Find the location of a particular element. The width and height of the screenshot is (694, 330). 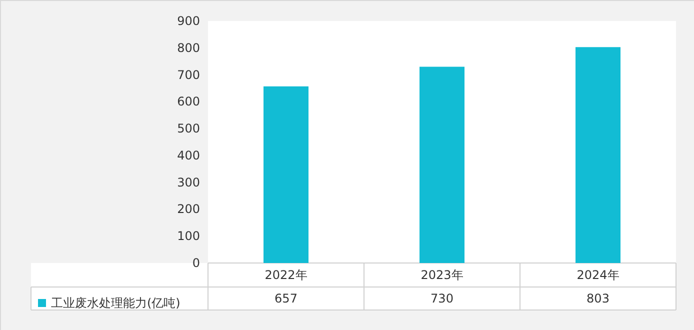

x-tick-label: 2023年 is located at coordinates (442, 275).